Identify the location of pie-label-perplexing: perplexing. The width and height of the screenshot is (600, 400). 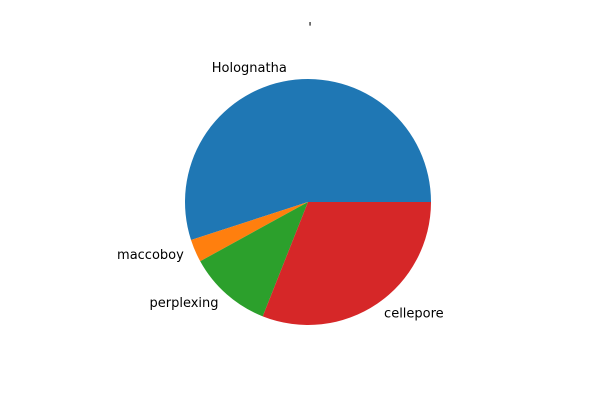
(183, 303).